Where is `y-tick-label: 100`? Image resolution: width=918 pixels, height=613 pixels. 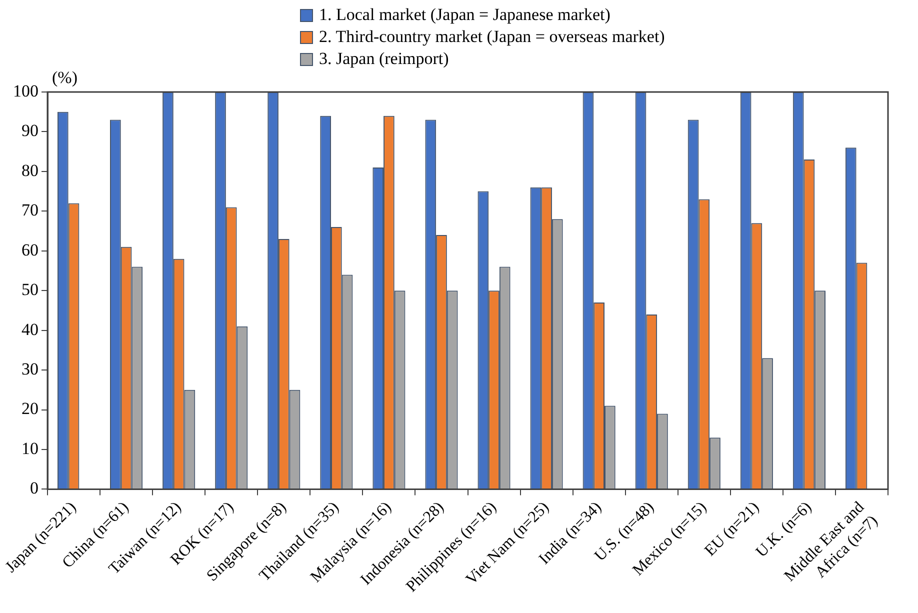 y-tick-label: 100 is located at coordinates (25, 90).